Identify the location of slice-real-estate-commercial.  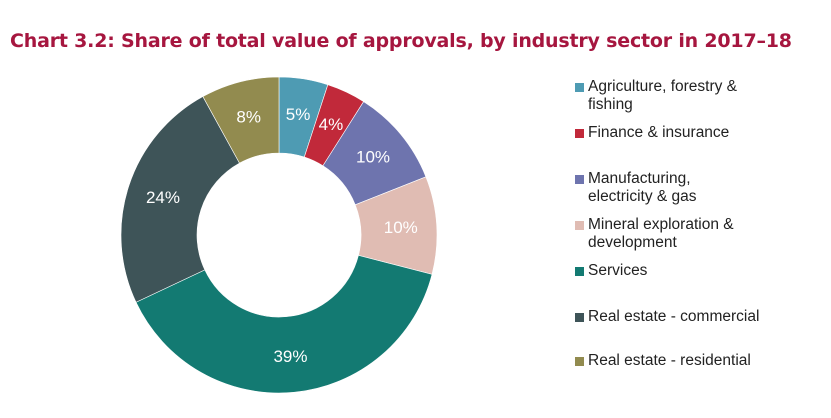
(180, 199).